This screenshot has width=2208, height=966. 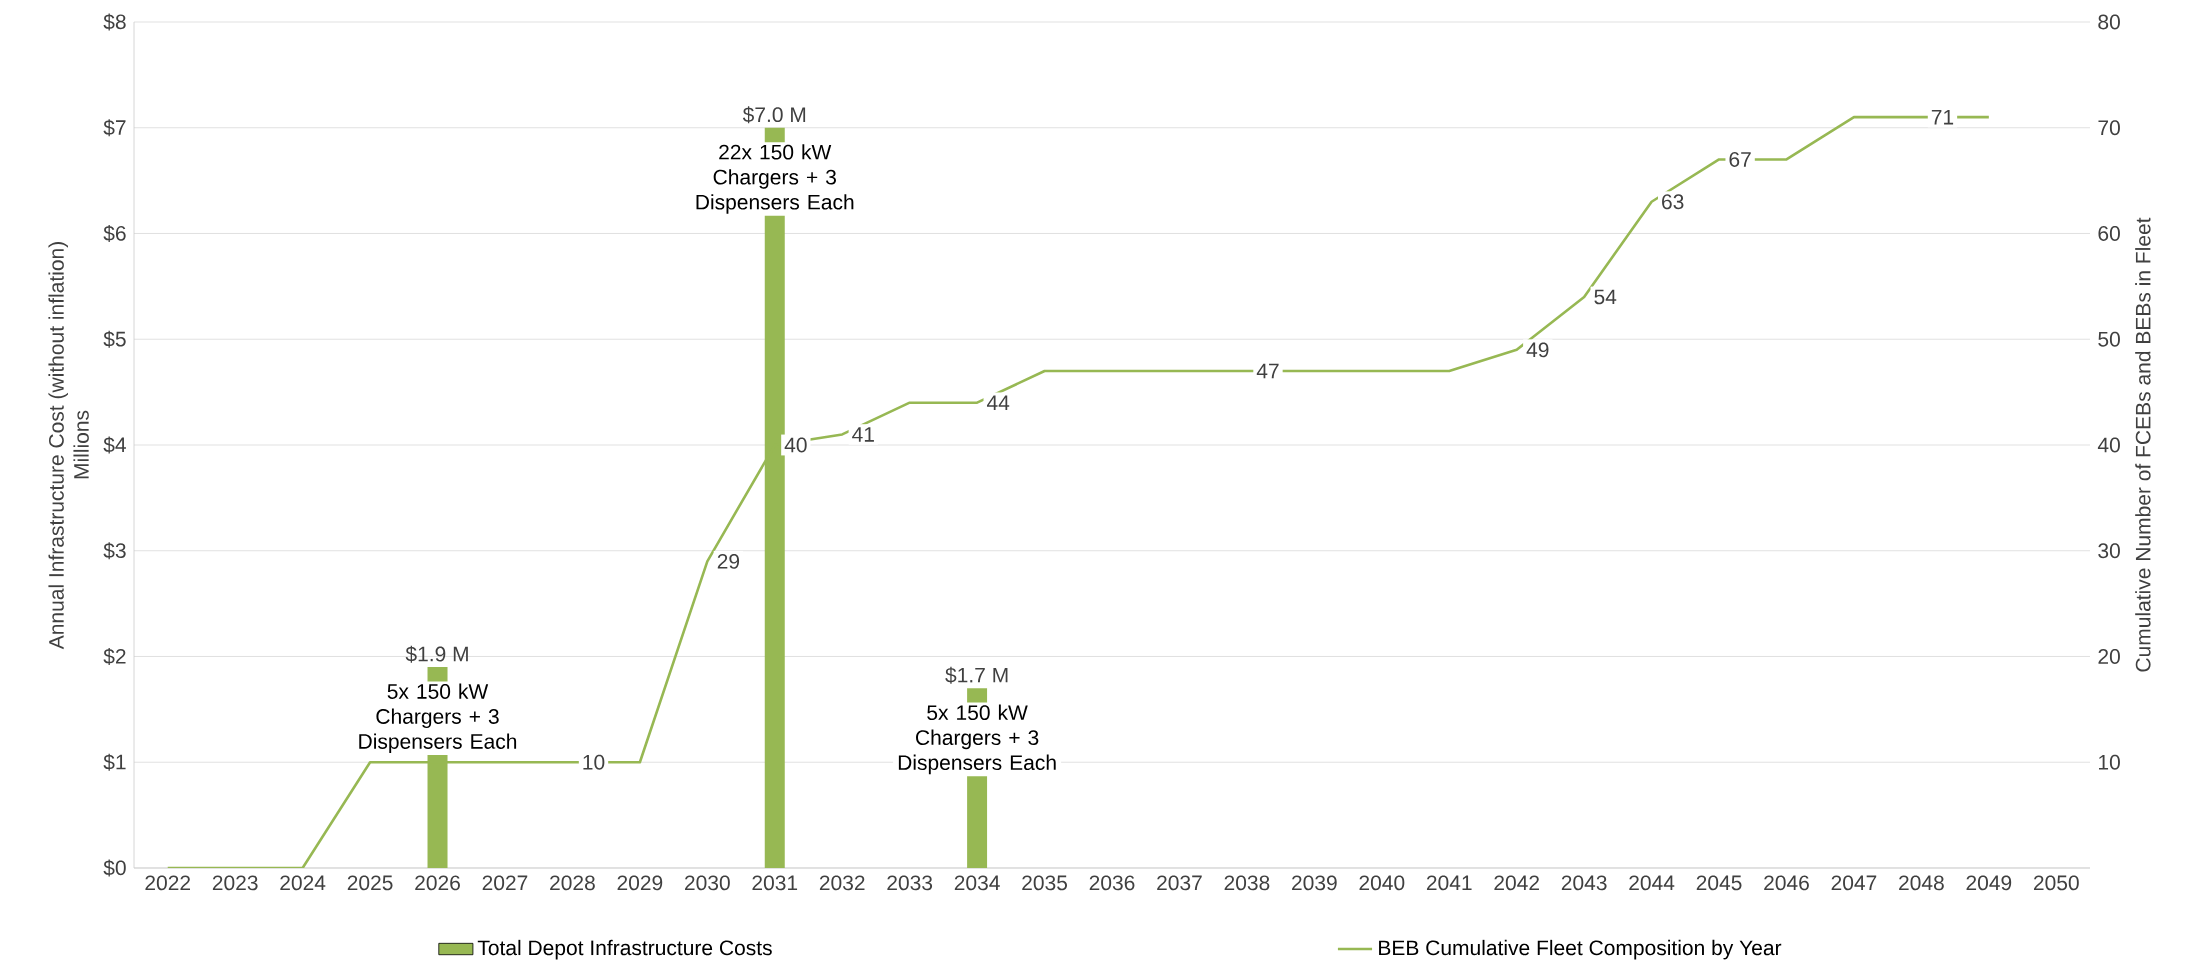 What do you see at coordinates (863, 434) in the screenshot?
I see `data-label: 41` at bounding box center [863, 434].